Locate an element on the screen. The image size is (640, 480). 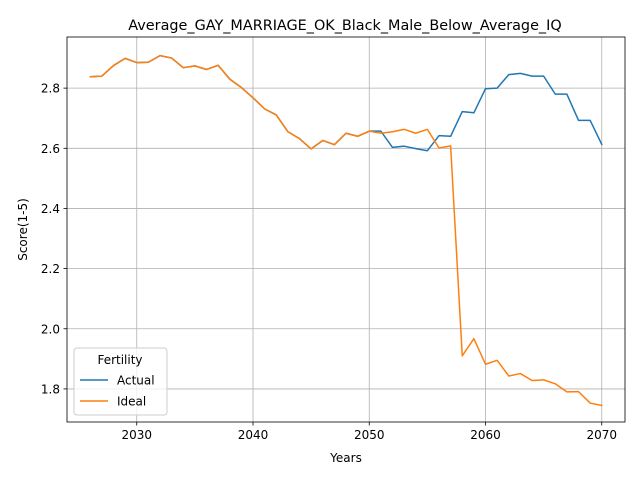
y-tick-label: 2.6 is located at coordinates (50, 149).